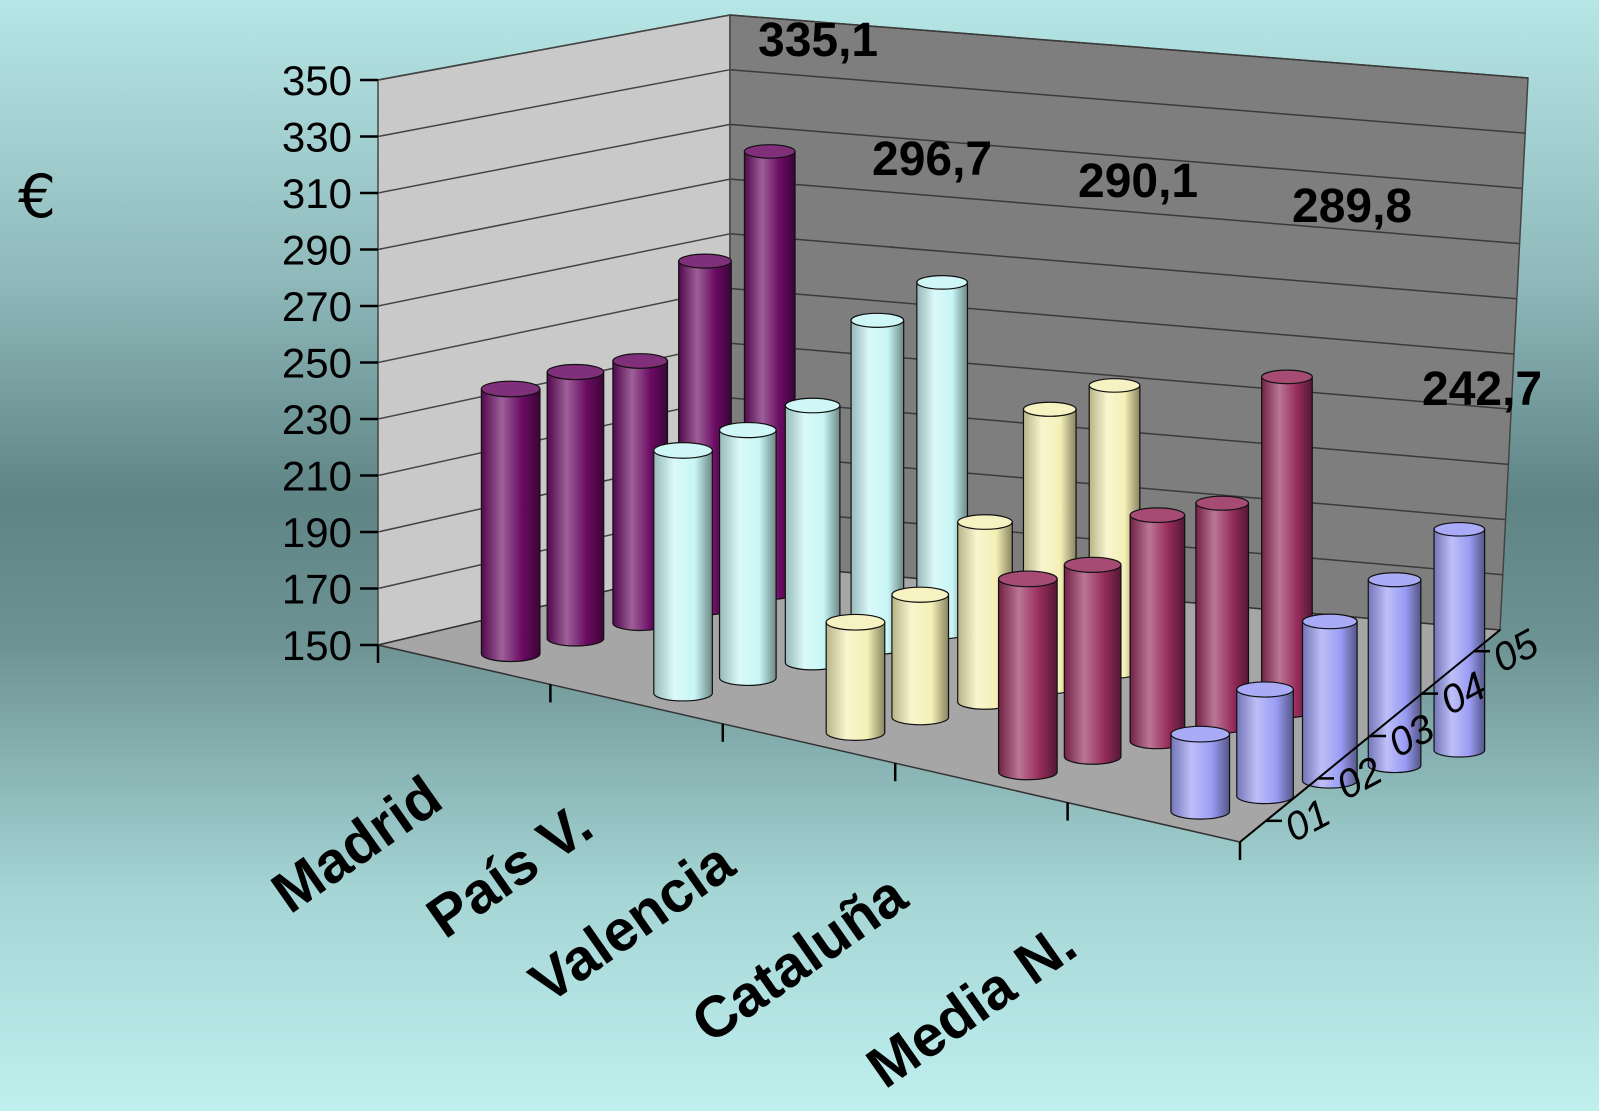 This screenshot has height=1111, width=1599. Describe the element at coordinates (317, 250) in the screenshot. I see `y-tick-label: 290` at that location.